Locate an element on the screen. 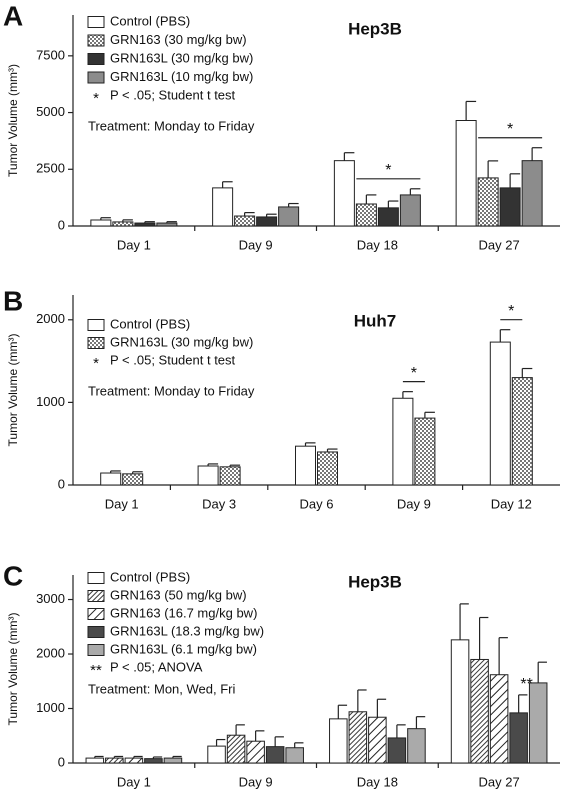 The image size is (567, 795). legend-label: GRN163L (6.1 mg/kg bw) is located at coordinates (183, 648).